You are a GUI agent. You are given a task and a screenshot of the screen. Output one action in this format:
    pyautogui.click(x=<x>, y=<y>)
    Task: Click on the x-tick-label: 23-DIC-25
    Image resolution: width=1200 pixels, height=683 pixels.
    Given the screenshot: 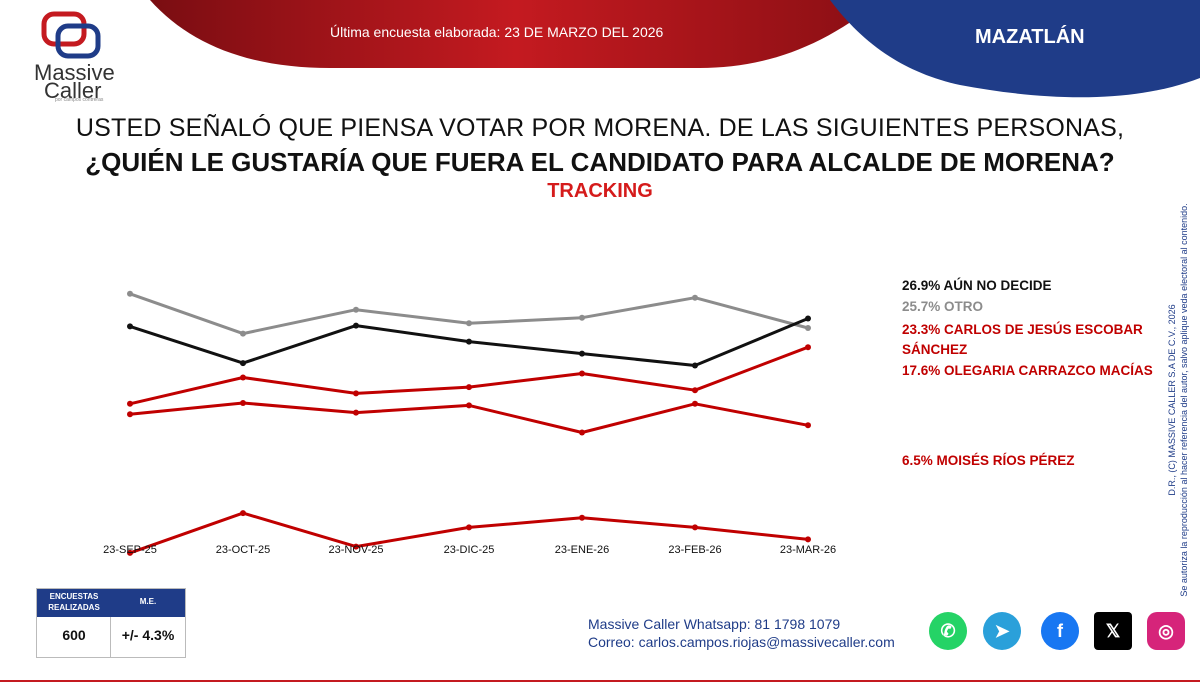 What is the action you would take?
    pyautogui.click(x=469, y=550)
    